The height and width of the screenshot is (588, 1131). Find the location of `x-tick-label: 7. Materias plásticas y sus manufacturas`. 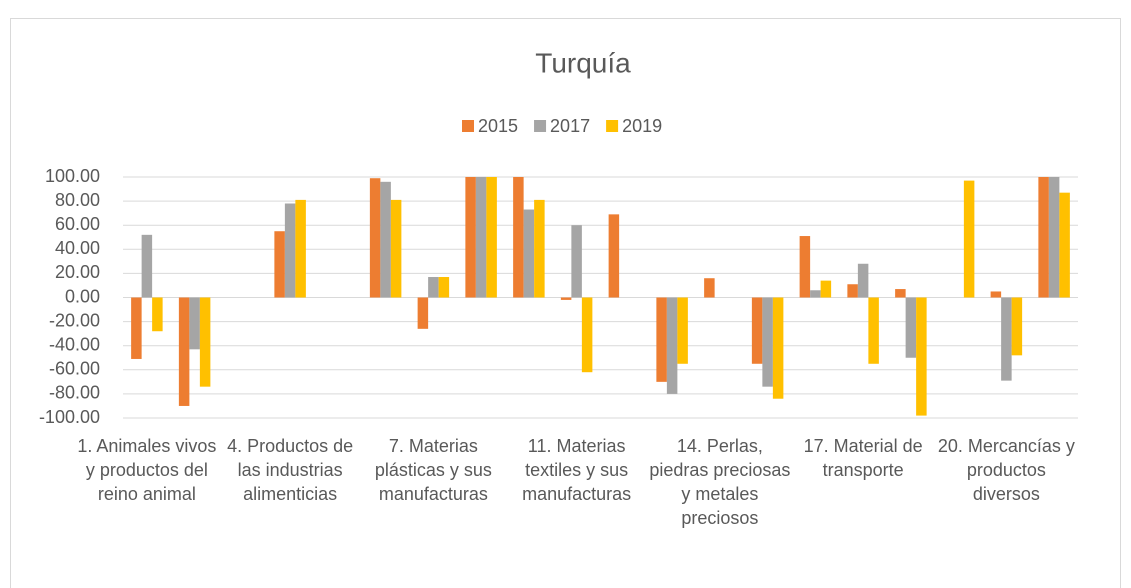

x-tick-label: 7. Materias plásticas y sus manufacturas is located at coordinates (433, 470).